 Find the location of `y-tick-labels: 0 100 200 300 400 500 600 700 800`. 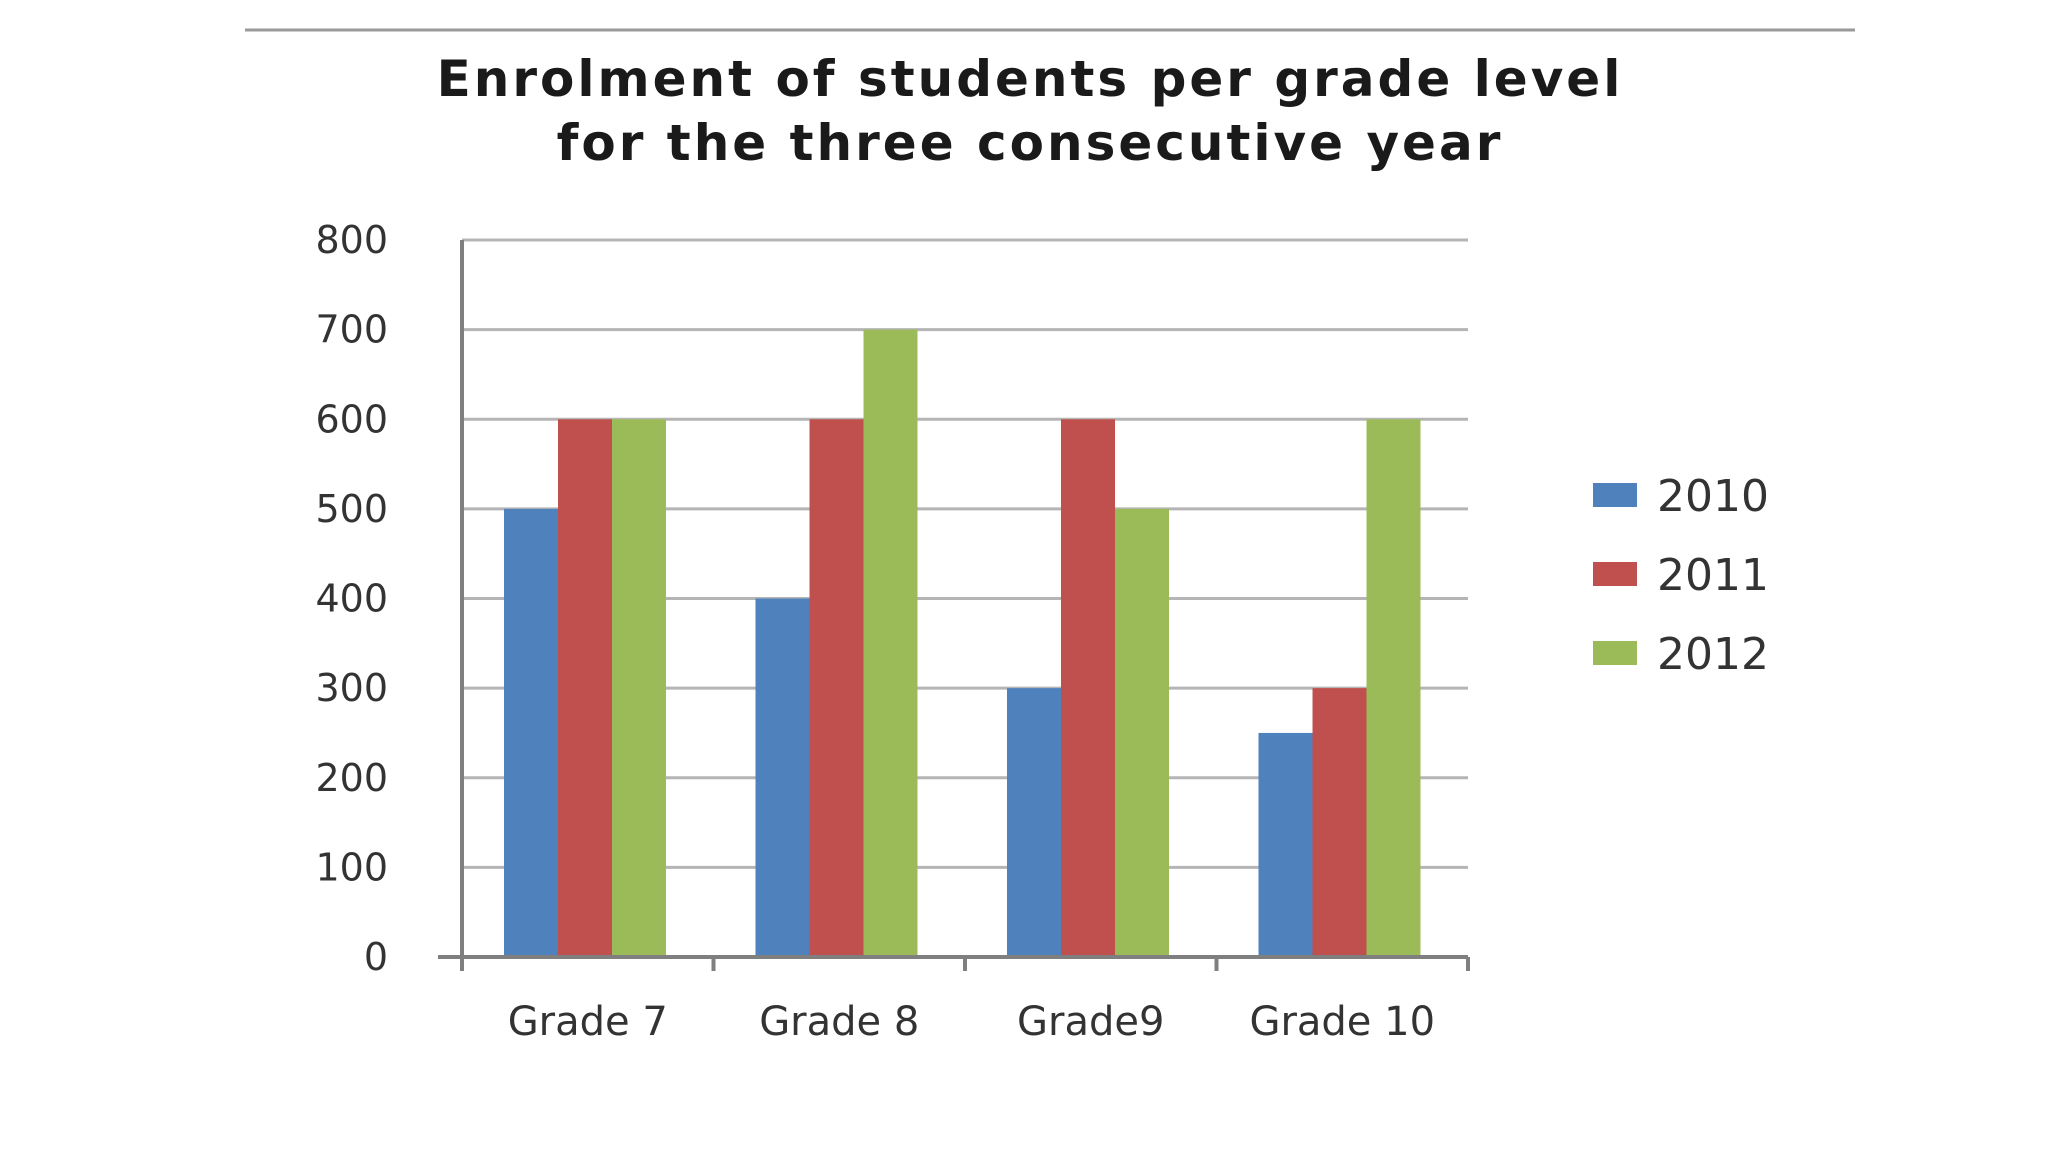

y-tick-labels: 0 100 200 300 400 500 600 700 800 is located at coordinates (351, 598).